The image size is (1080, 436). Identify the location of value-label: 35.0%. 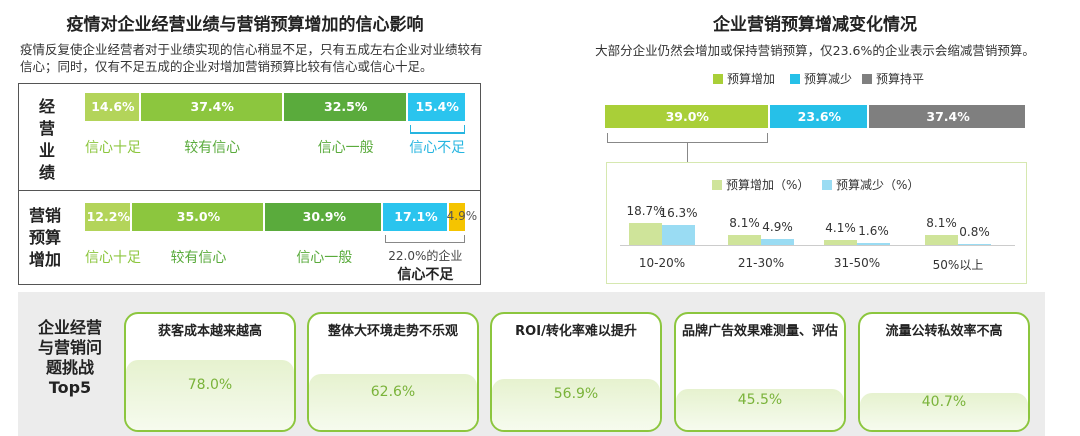
(198, 216).